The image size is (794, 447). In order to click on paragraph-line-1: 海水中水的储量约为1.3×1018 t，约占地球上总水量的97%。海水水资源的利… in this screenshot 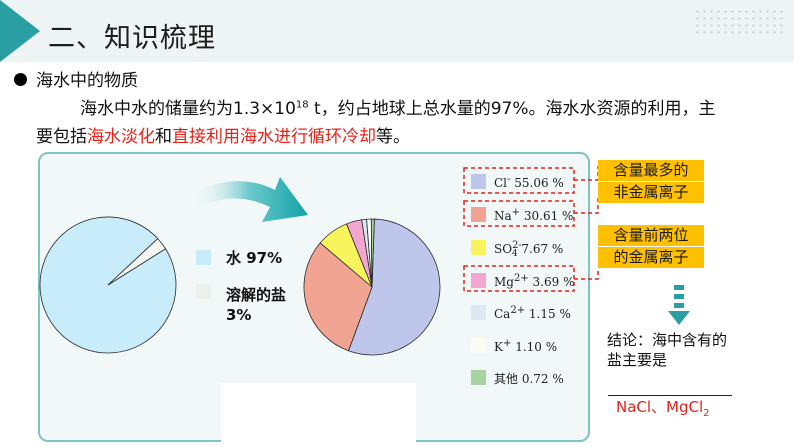, I will do `click(398, 106)`.